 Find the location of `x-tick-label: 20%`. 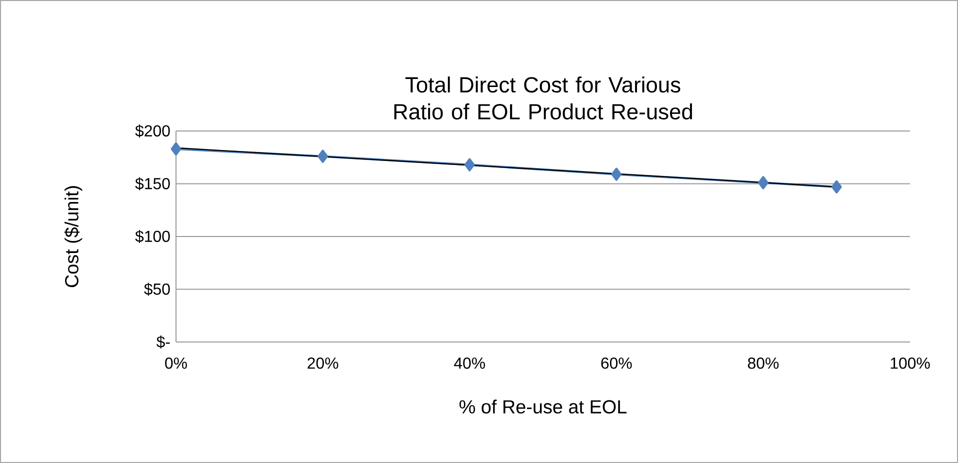

x-tick-label: 20% is located at coordinates (323, 363).